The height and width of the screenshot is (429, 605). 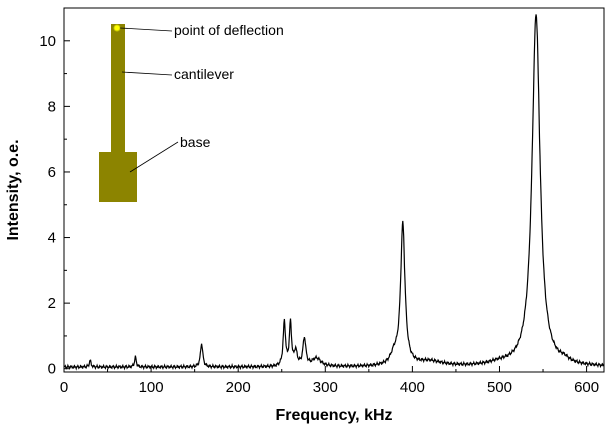 I want to click on y-tick-label: 2, so click(x=52, y=303).